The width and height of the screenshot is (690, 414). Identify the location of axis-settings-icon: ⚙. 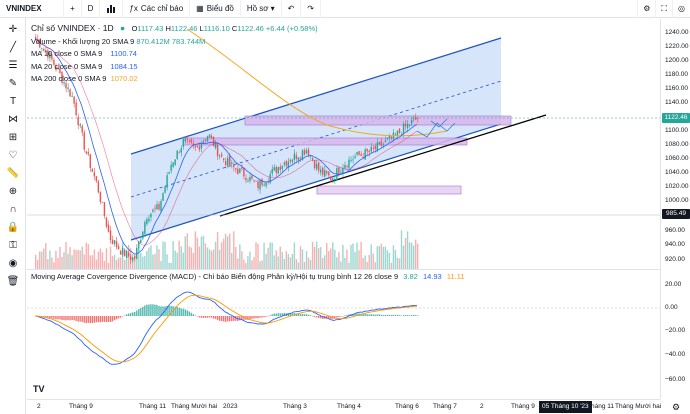
(676, 407).